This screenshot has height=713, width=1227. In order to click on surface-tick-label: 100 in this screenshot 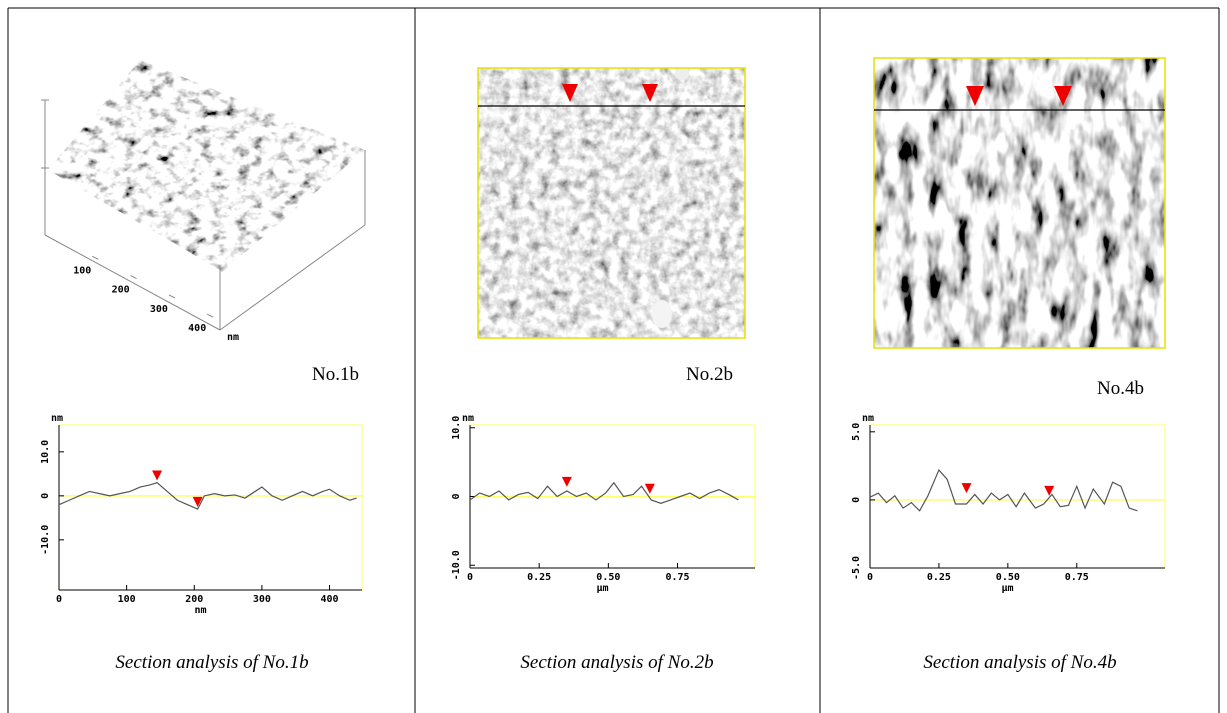, I will do `click(82, 270)`.